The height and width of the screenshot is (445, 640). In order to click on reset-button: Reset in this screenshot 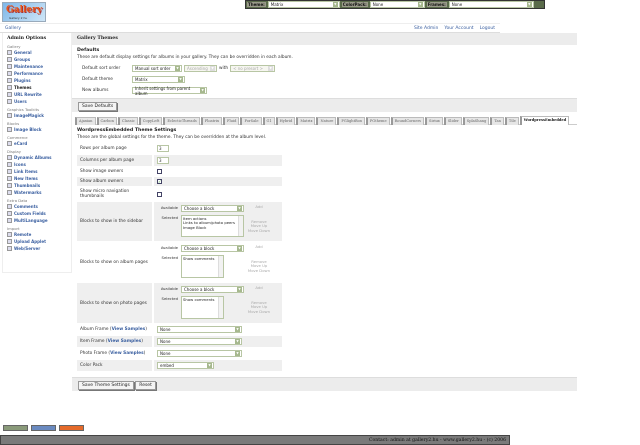, I will do `click(145, 385)`.